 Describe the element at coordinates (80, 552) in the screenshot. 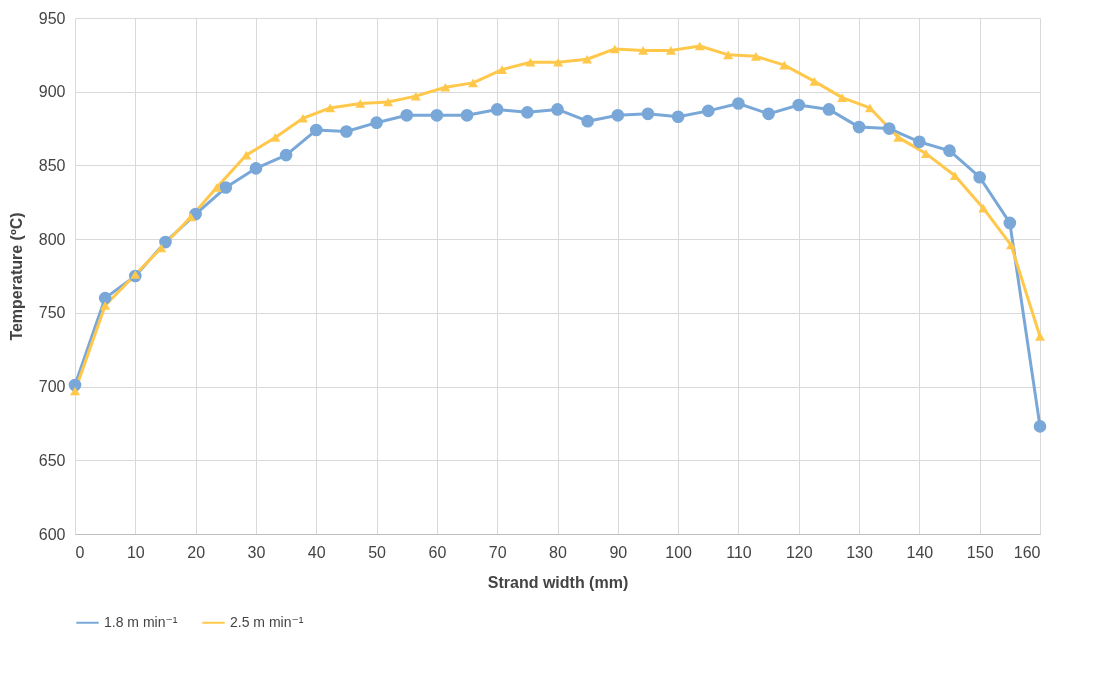

I see `x-tick-label: 0` at that location.